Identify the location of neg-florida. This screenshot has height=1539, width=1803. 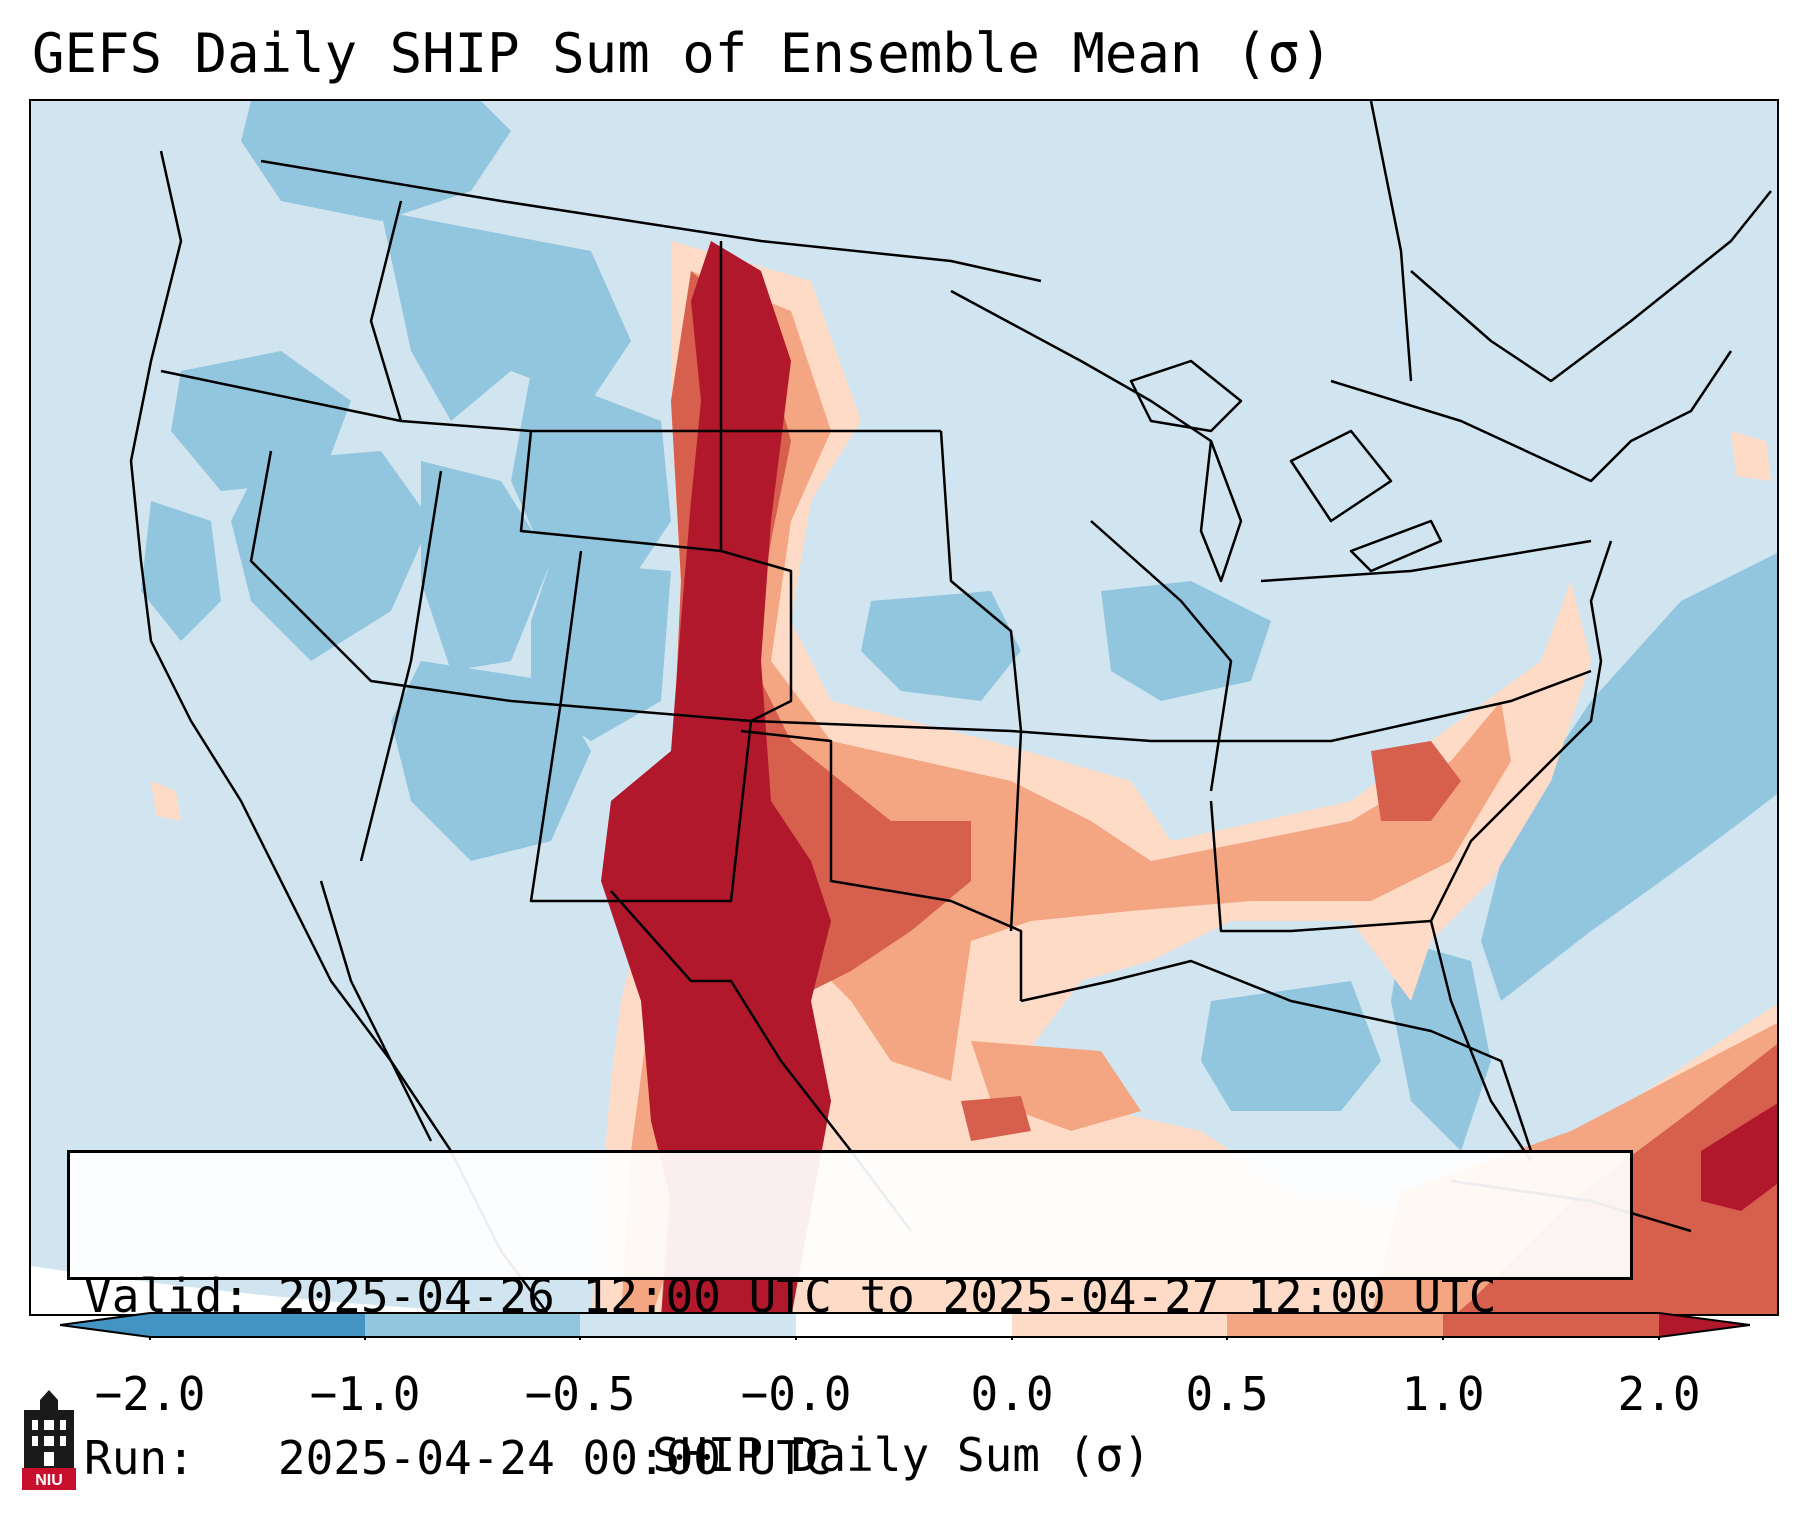
(1441, 1046).